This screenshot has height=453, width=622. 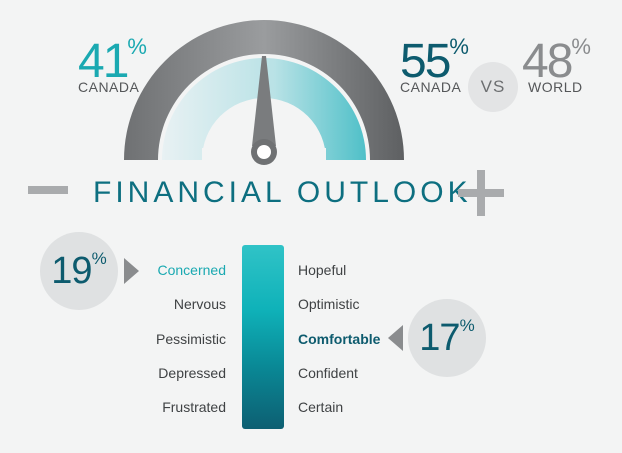 I want to click on vs-label: VS, so click(x=493, y=86).